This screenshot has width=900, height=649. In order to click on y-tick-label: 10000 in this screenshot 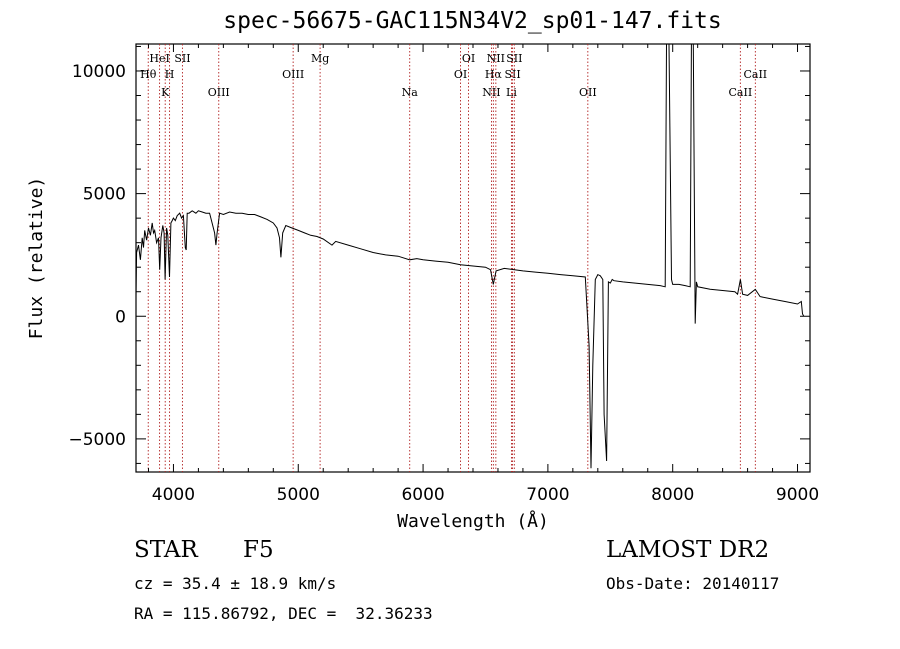, I will do `click(99, 72)`.